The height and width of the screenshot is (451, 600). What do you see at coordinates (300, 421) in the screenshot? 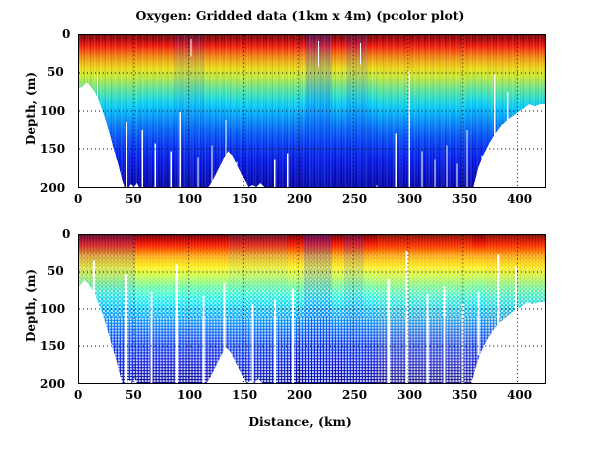
I see `xlabel: Distance, (km)` at bounding box center [300, 421].